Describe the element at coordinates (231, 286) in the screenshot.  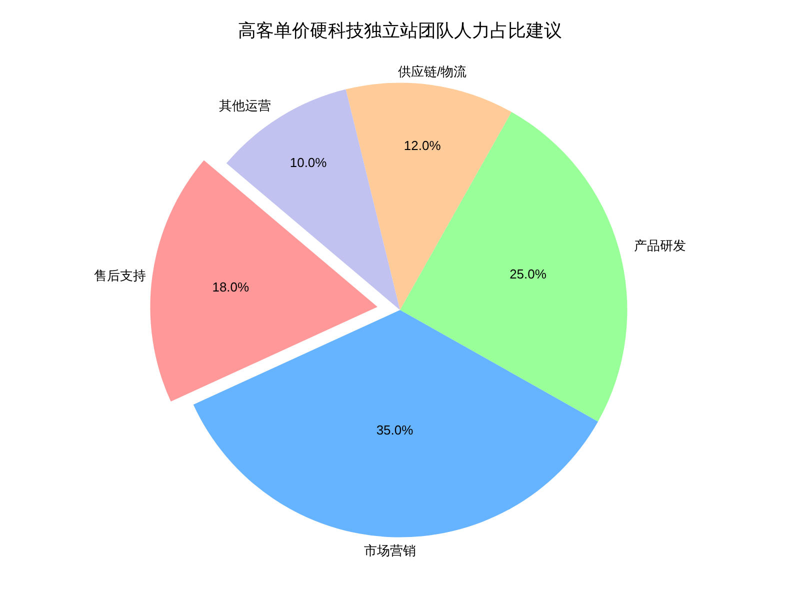
I see `data-label: 18.0%` at that location.